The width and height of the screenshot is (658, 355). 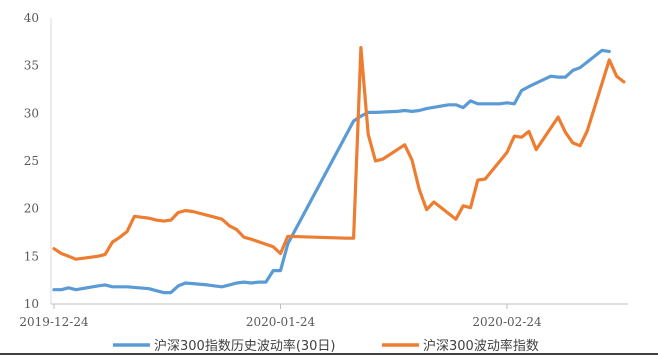 I want to click on y-tick-label: 40, so click(x=31, y=18).